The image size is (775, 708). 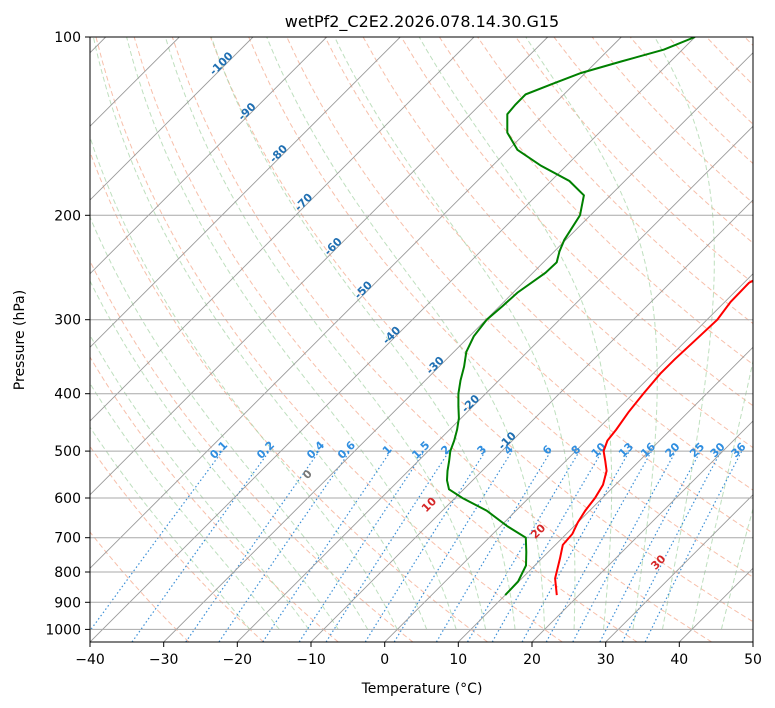 What do you see at coordinates (307, 474) in the screenshot?
I see `dry-adiabat-label: 0` at bounding box center [307, 474].